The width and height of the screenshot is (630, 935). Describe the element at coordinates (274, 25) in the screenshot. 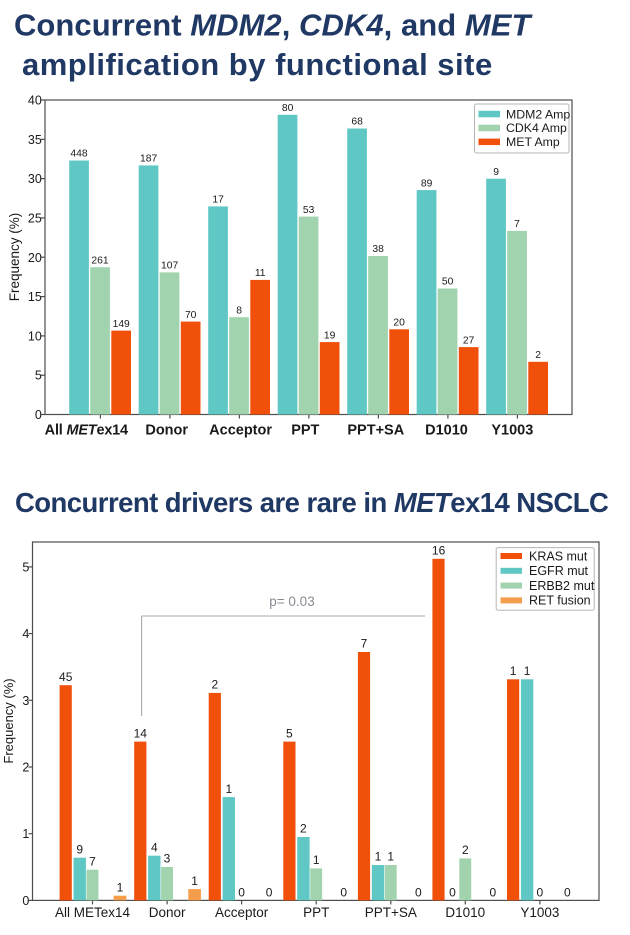

I see `svg-text: Concurrent MDM2, CDK4, and MET` at that location.